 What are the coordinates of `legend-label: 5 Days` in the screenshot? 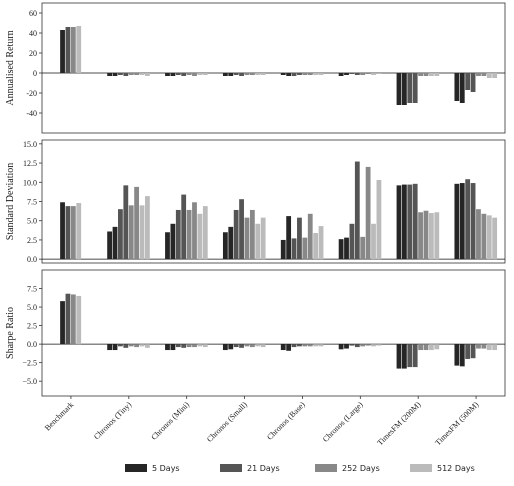 It's located at (166, 468).